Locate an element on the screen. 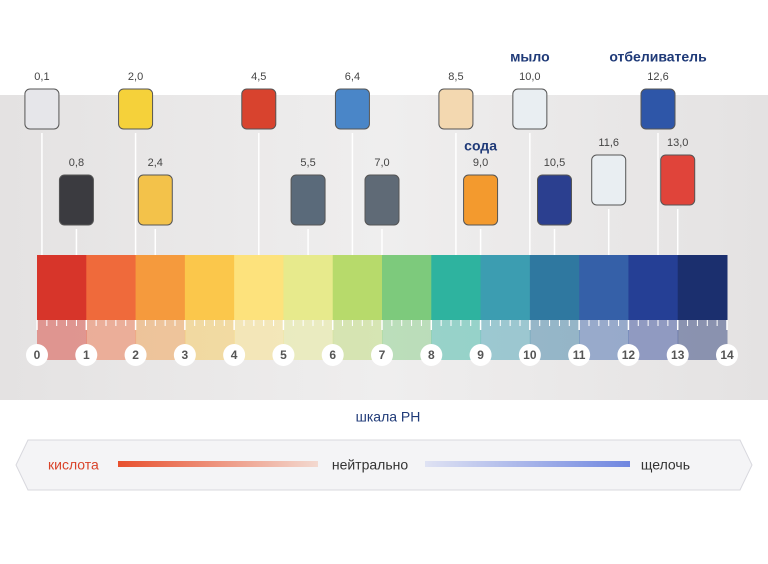 Image resolution: width=768 pixels, height=564 pixels. tick-label: 3 is located at coordinates (185, 355).